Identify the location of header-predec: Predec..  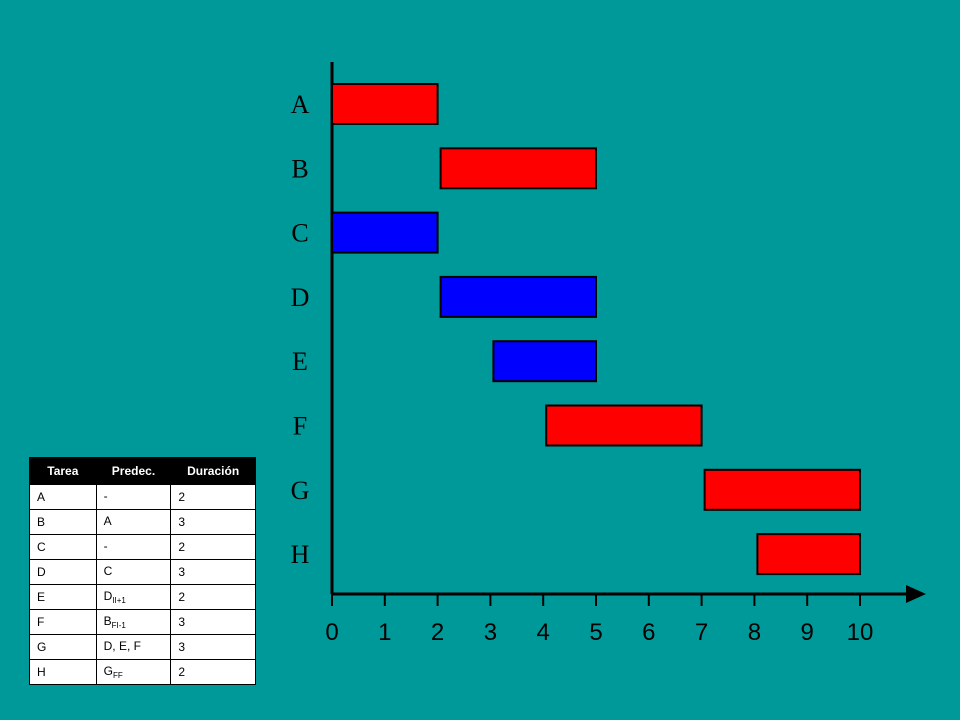
(133, 471).